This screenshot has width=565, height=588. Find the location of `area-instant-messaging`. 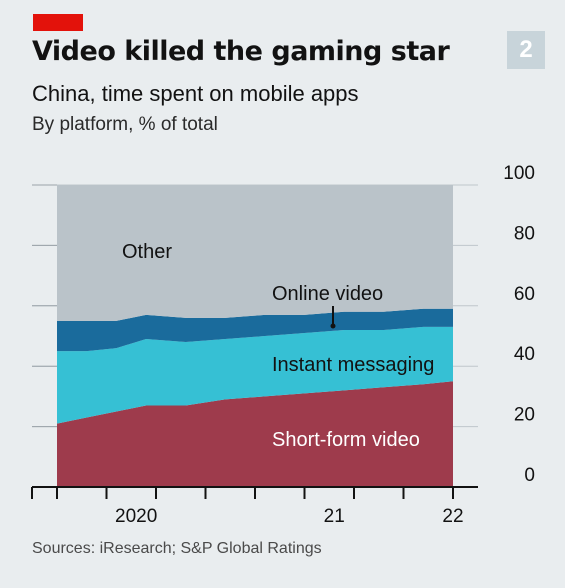

area-instant-messaging is located at coordinates (255, 375).